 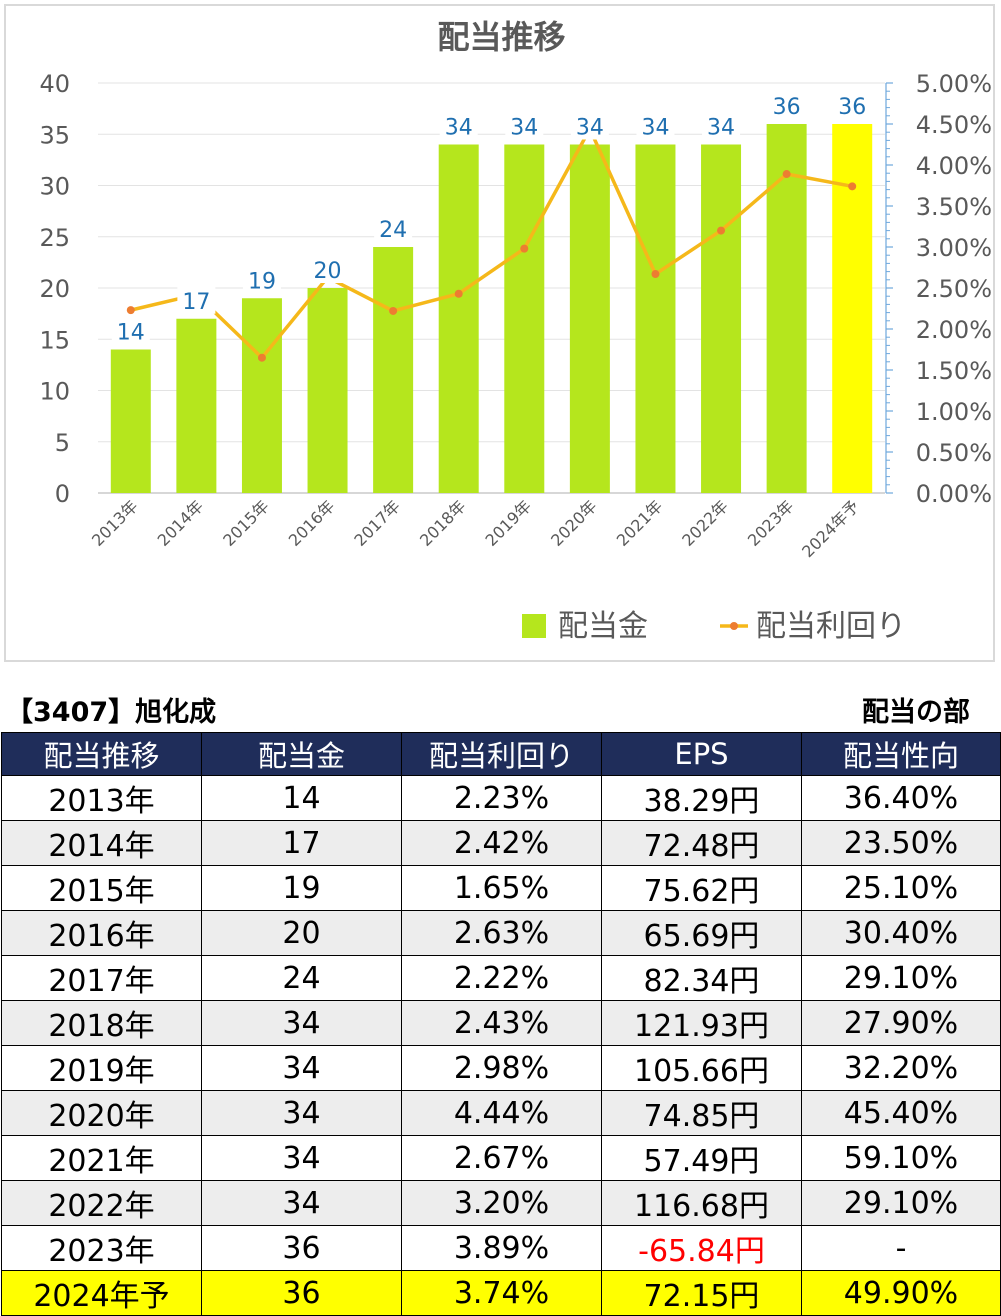 I want to click on table-cell: 65.69円, so click(x=701, y=933).